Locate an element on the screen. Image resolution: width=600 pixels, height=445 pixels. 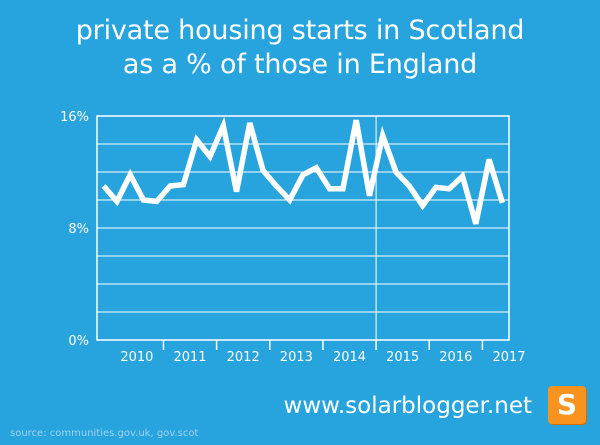
chart-title-line-2: as a % of those in England is located at coordinates (300, 64).